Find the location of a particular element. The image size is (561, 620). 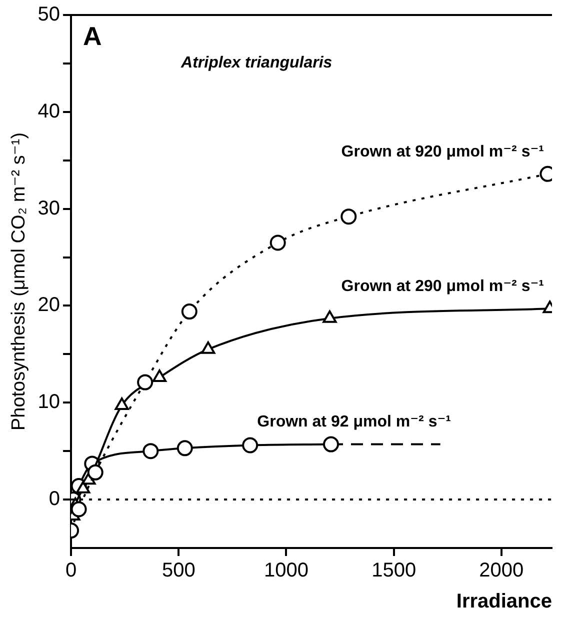

x-tick-label: 1500 is located at coordinates (394, 571).